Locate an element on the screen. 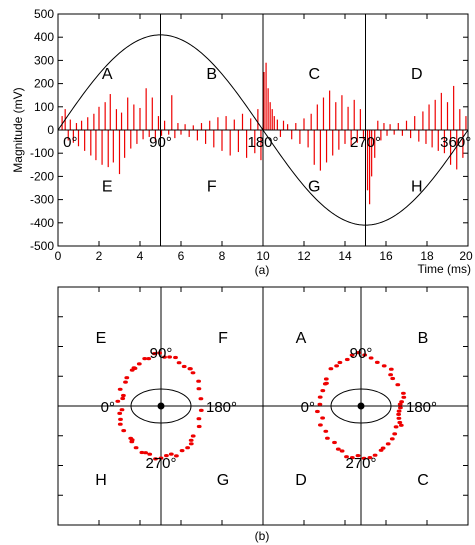 The image size is (475, 545). caption-a: (a) is located at coordinates (262, 270).